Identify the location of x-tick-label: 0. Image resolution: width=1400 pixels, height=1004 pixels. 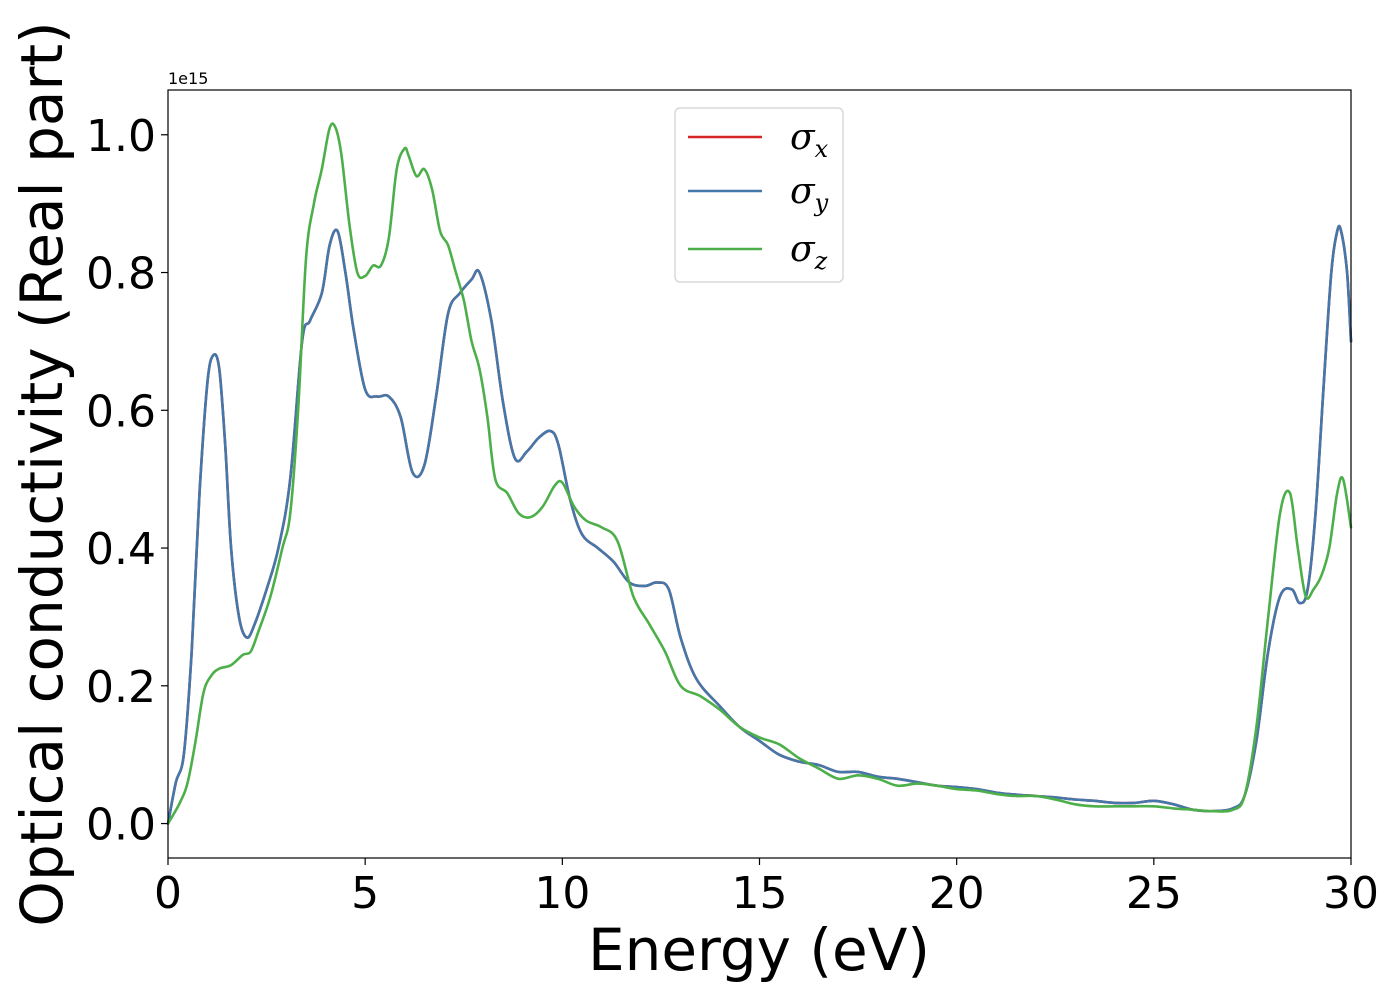
(168, 893).